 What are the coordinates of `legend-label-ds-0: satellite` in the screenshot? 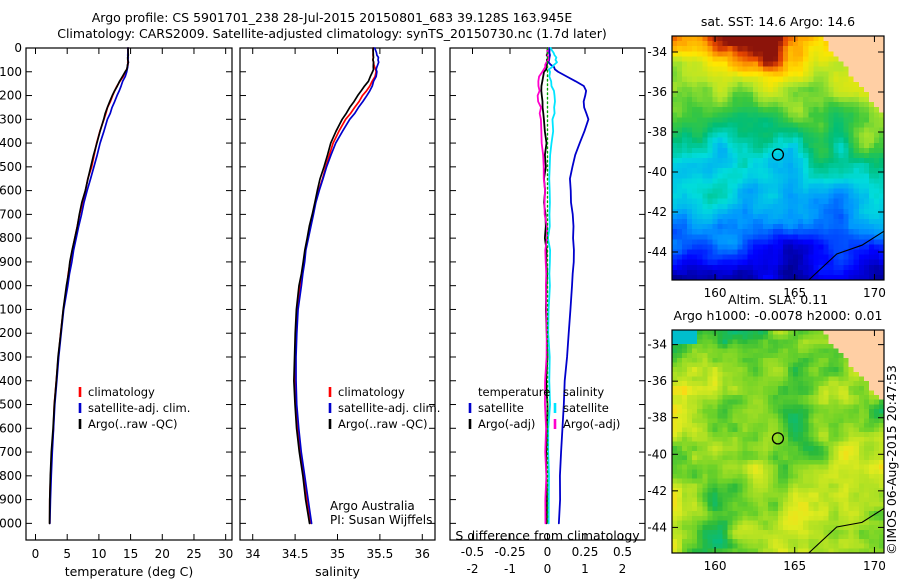 It's located at (586, 408).